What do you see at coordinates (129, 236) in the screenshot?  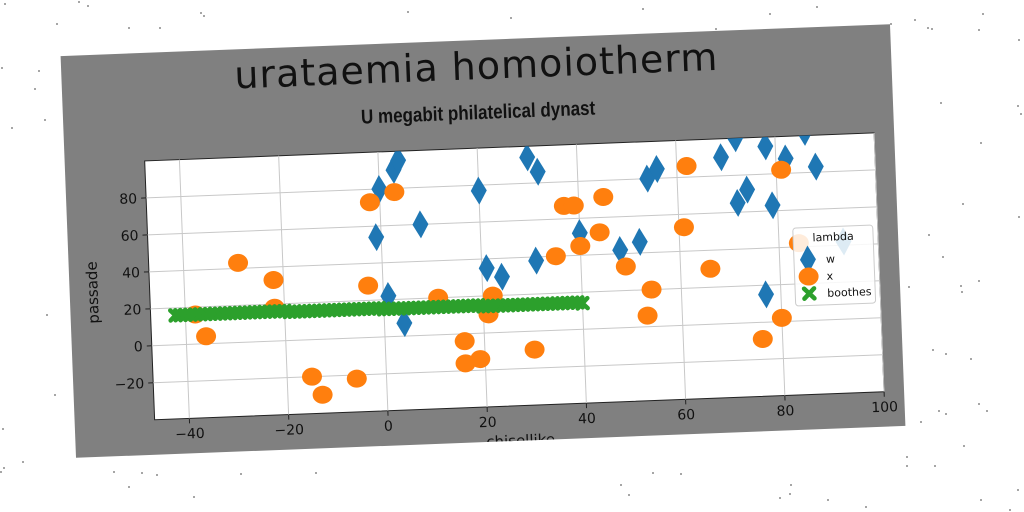 I see `y-tick-label: 60` at bounding box center [129, 236].